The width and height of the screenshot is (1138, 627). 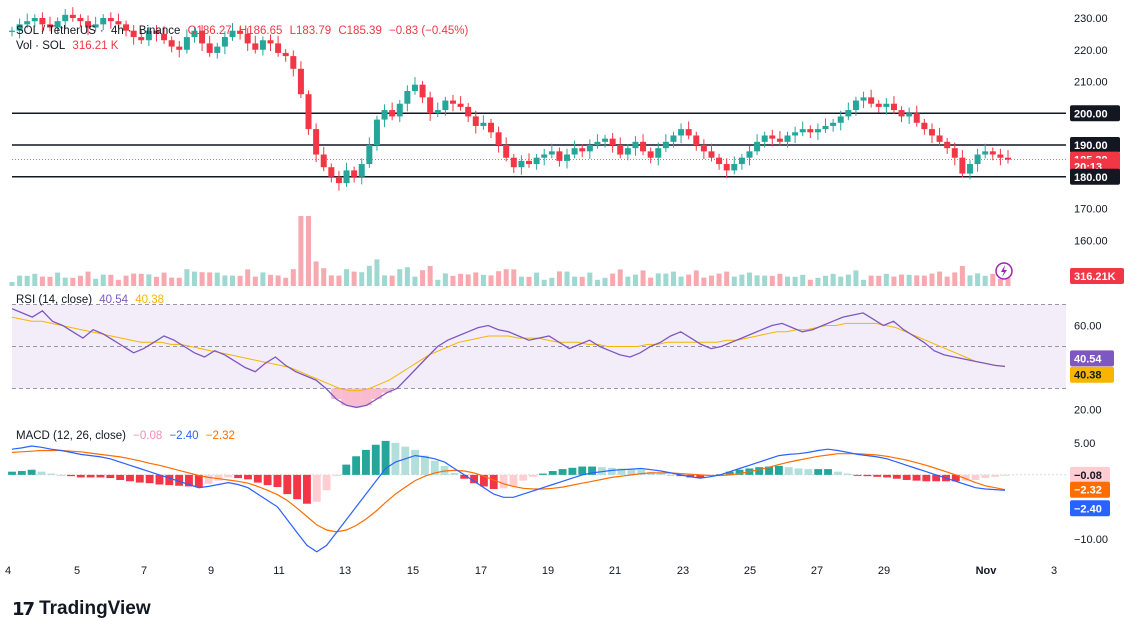 I want to click on time-axis: 4 5 7 9 11 13 15 17 19 21 23 25 27 29 Nov 3, so click(x=531, y=571).